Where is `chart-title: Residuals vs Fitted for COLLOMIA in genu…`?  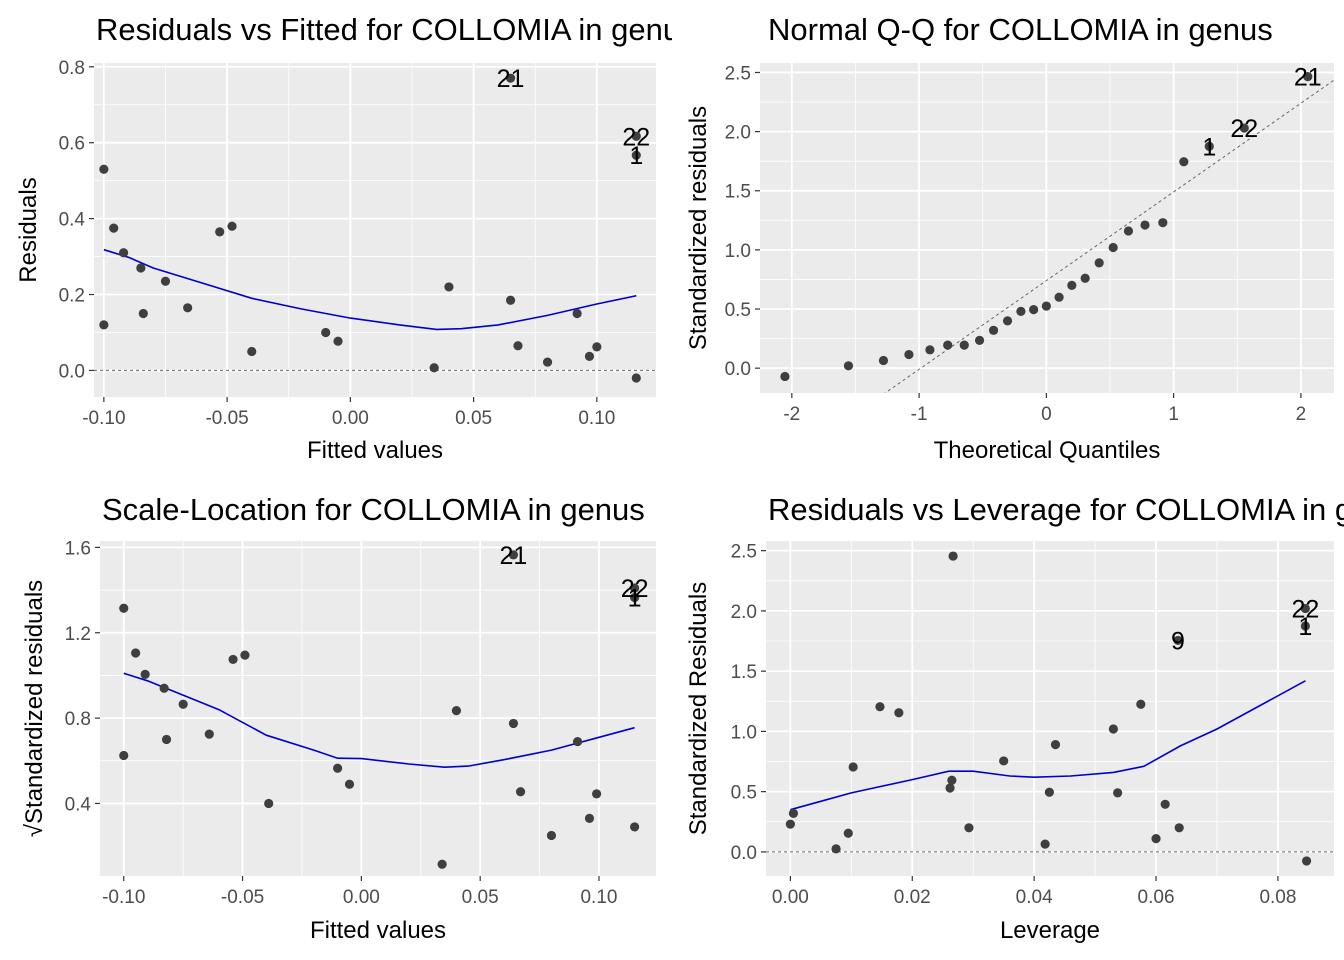
chart-title: Residuals vs Fitted for COLLOMIA in genu… is located at coordinates (396, 29).